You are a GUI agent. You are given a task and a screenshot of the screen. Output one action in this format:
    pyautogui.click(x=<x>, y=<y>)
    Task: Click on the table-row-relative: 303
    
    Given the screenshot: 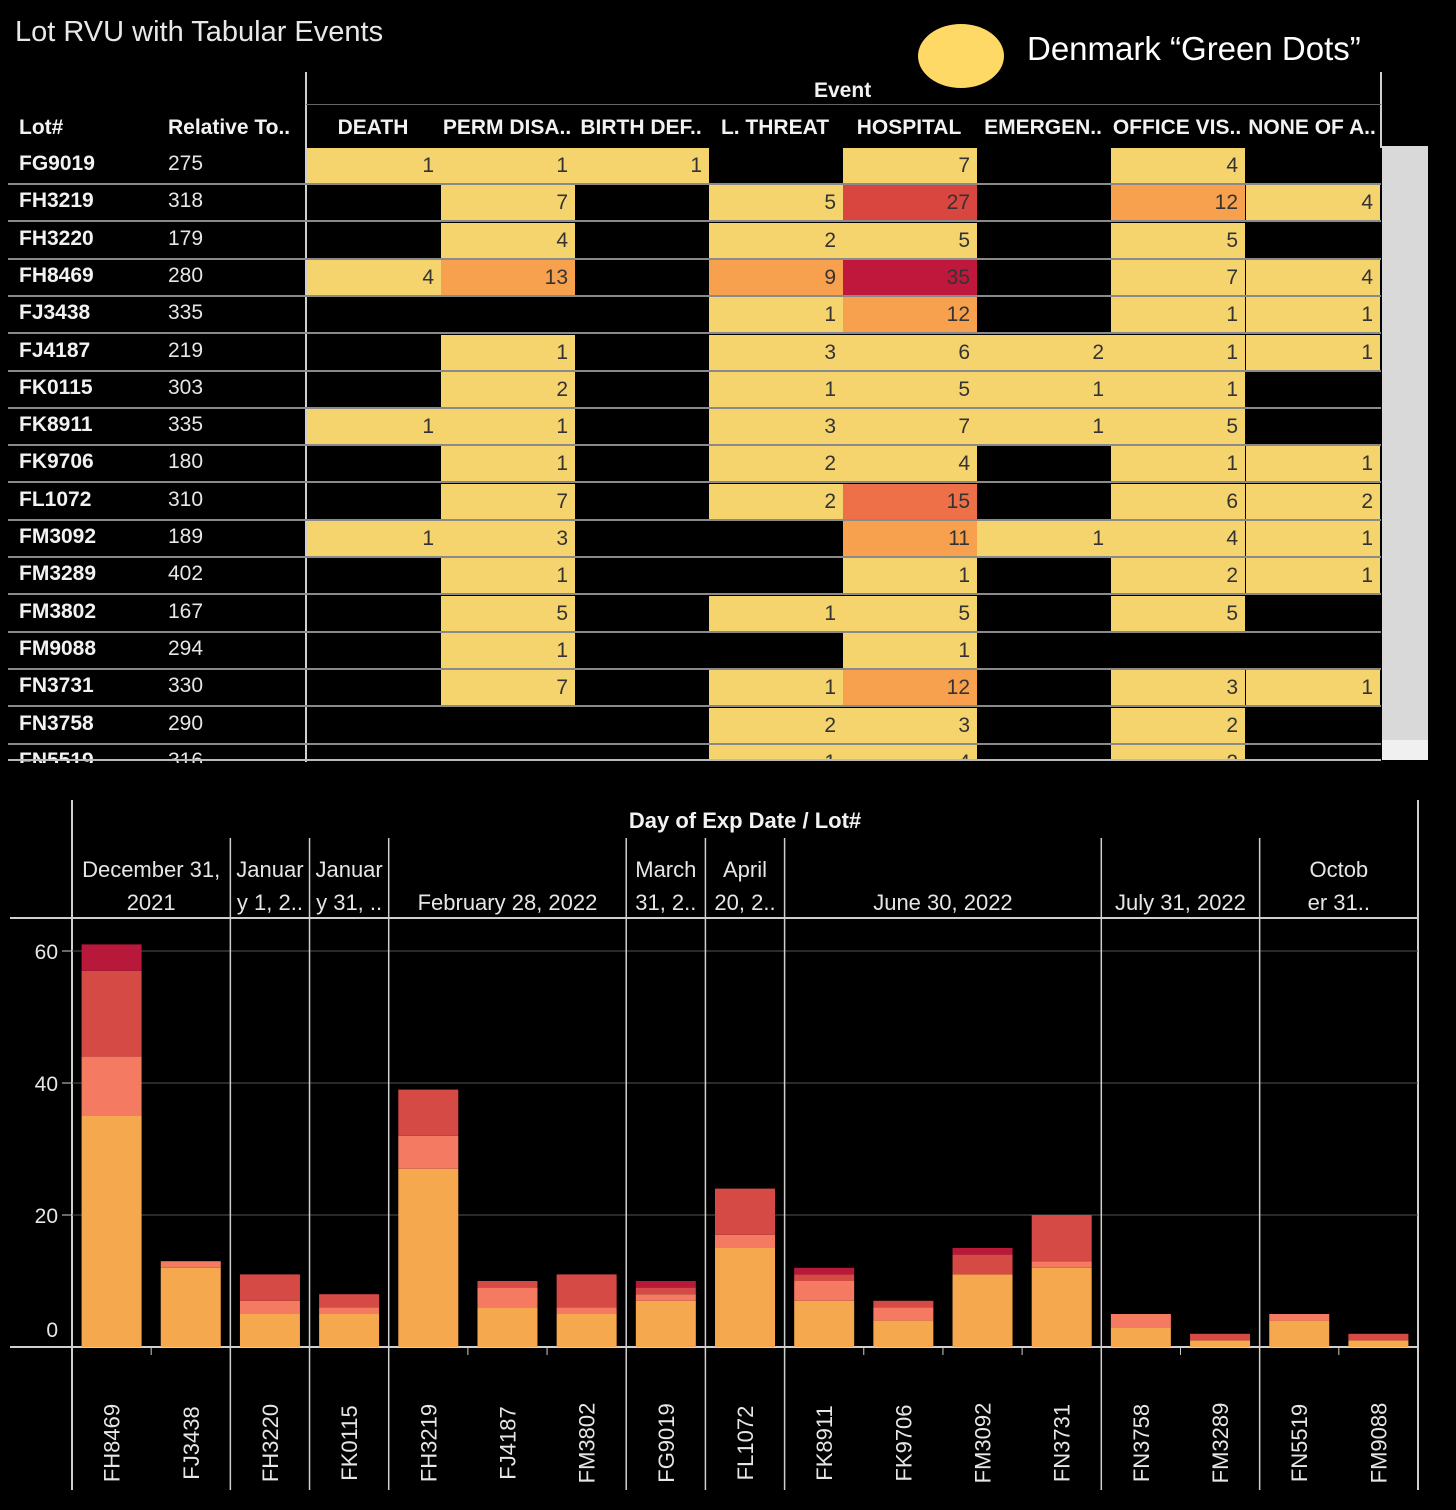 What is the action you would take?
    pyautogui.click(x=186, y=387)
    